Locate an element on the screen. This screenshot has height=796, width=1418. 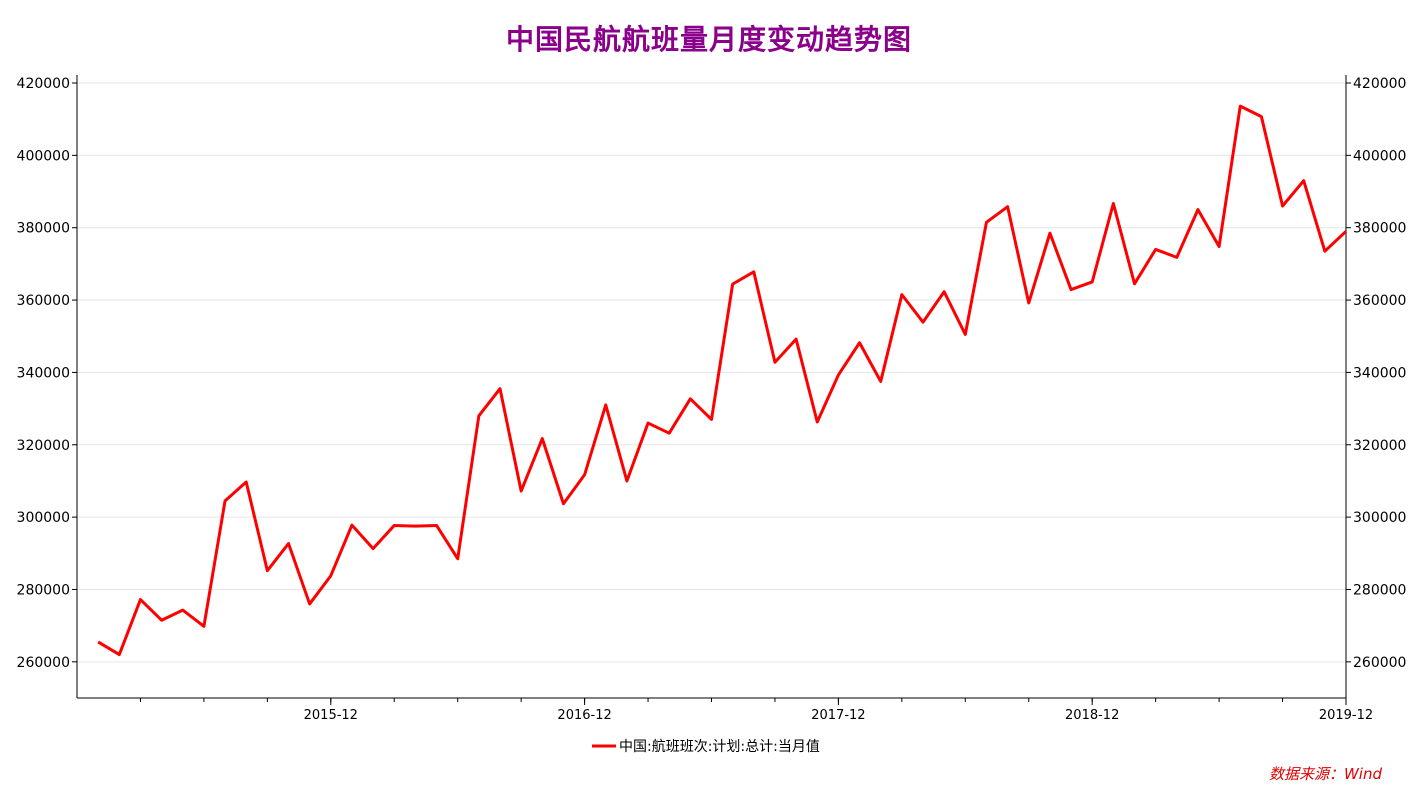
y-tick-label-left: 420000 is located at coordinates (43, 84).